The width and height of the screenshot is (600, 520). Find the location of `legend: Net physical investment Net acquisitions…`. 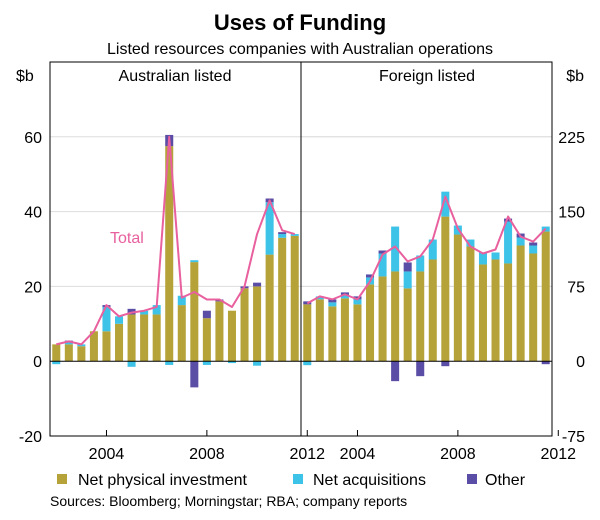

legend: Net physical investment Net acquisitions… is located at coordinates (291, 480).